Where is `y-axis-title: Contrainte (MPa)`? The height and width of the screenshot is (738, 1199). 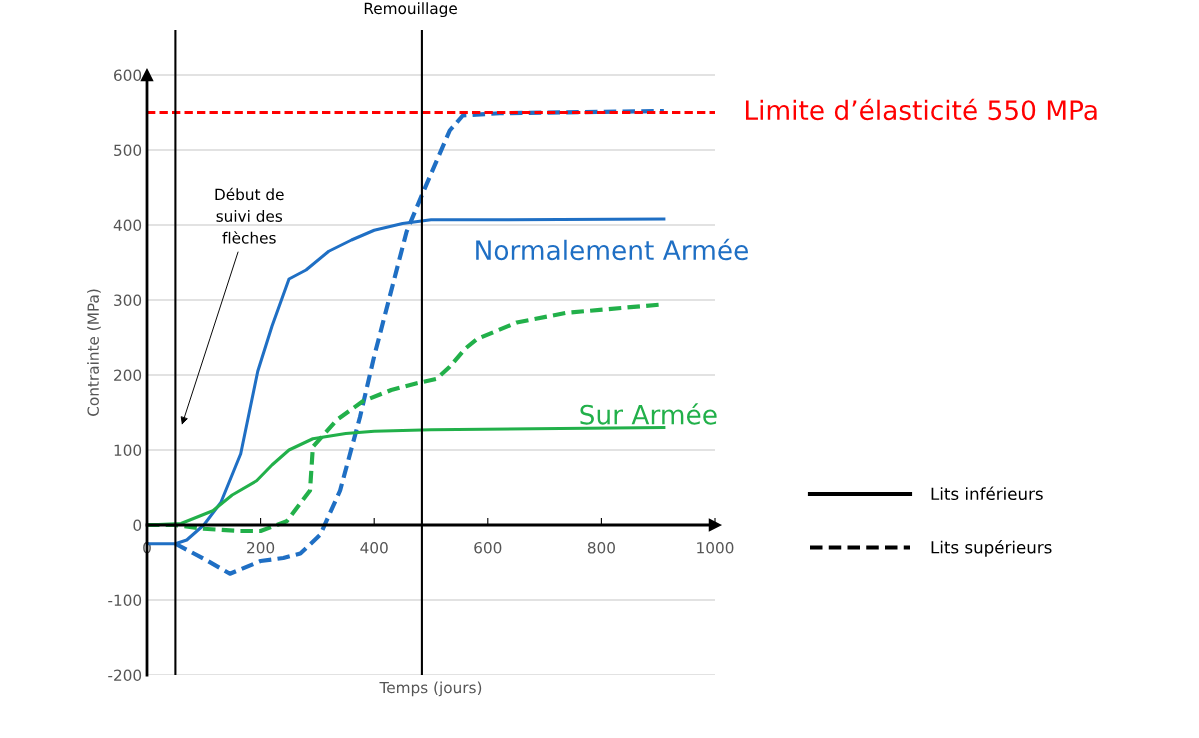
y-axis-title: Contrainte (MPa) is located at coordinates (94, 352).